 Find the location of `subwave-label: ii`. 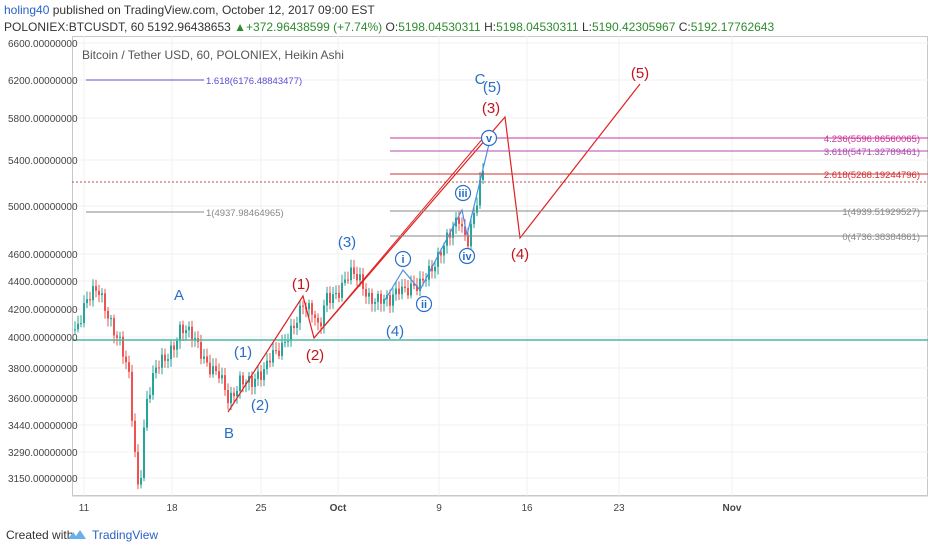

subwave-label: ii is located at coordinates (424, 305).